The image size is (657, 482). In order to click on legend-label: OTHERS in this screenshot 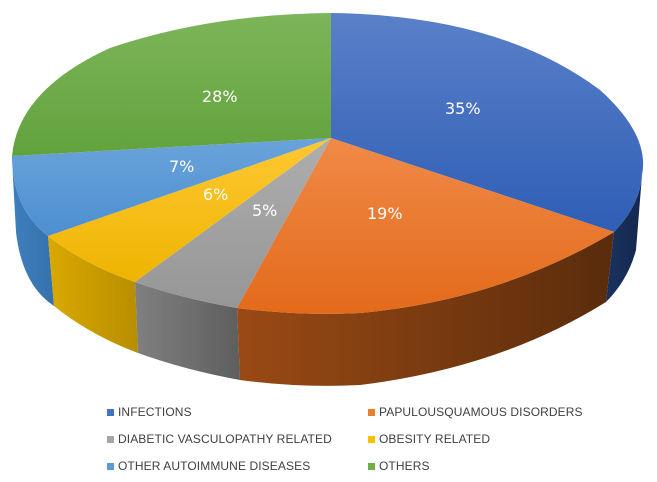, I will do `click(404, 466)`.